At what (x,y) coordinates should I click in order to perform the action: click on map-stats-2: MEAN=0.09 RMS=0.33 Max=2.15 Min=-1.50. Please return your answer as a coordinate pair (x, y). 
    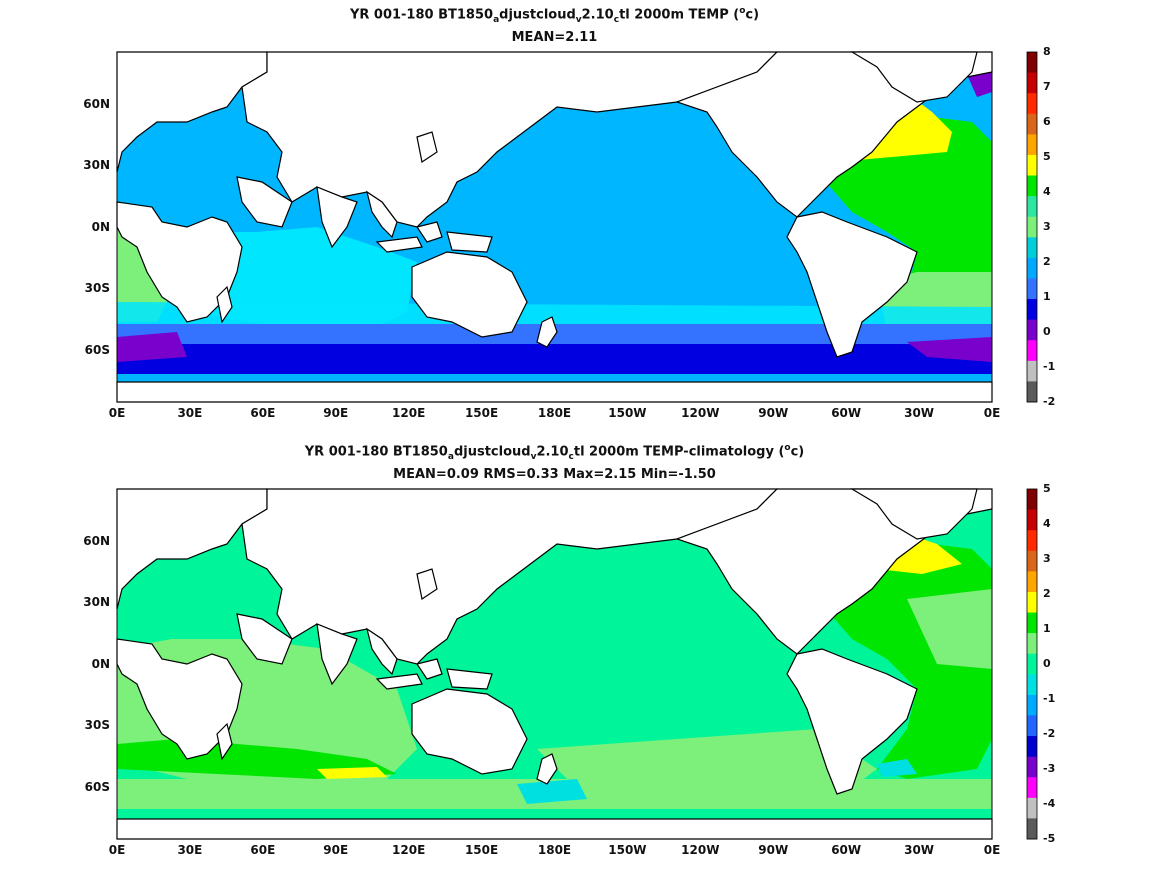
    Looking at the image, I should click on (554, 474).